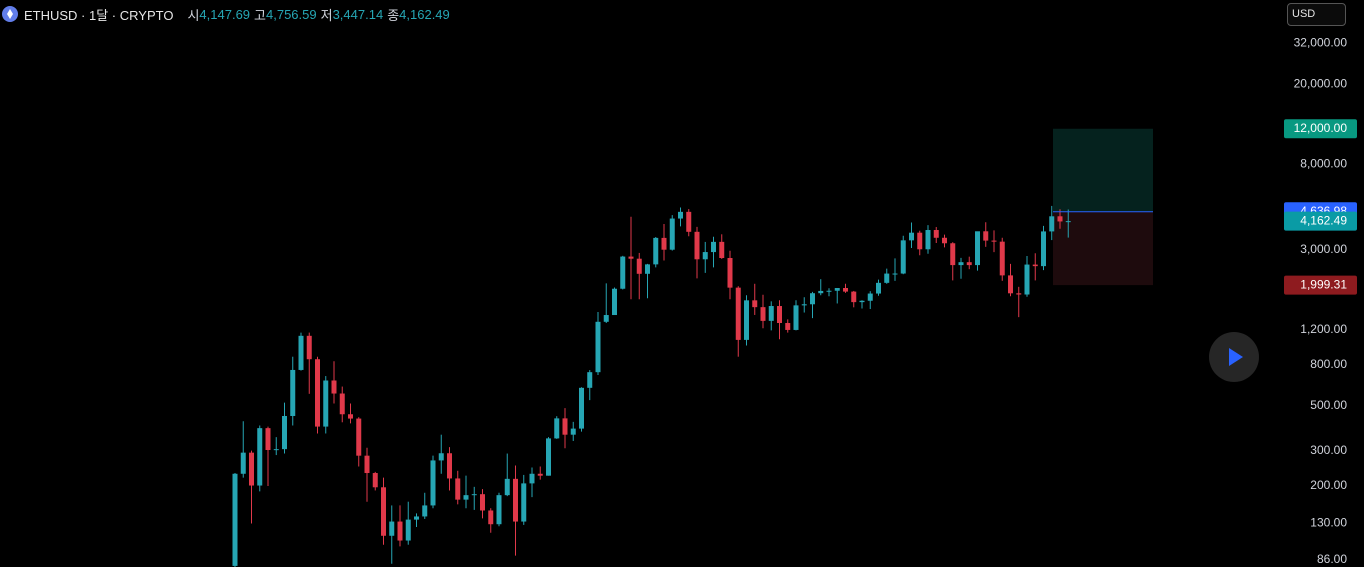 This screenshot has height=567, width=1364. Describe the element at coordinates (1328, 523) in the screenshot. I see `y-tick-label: 130.00` at that location.